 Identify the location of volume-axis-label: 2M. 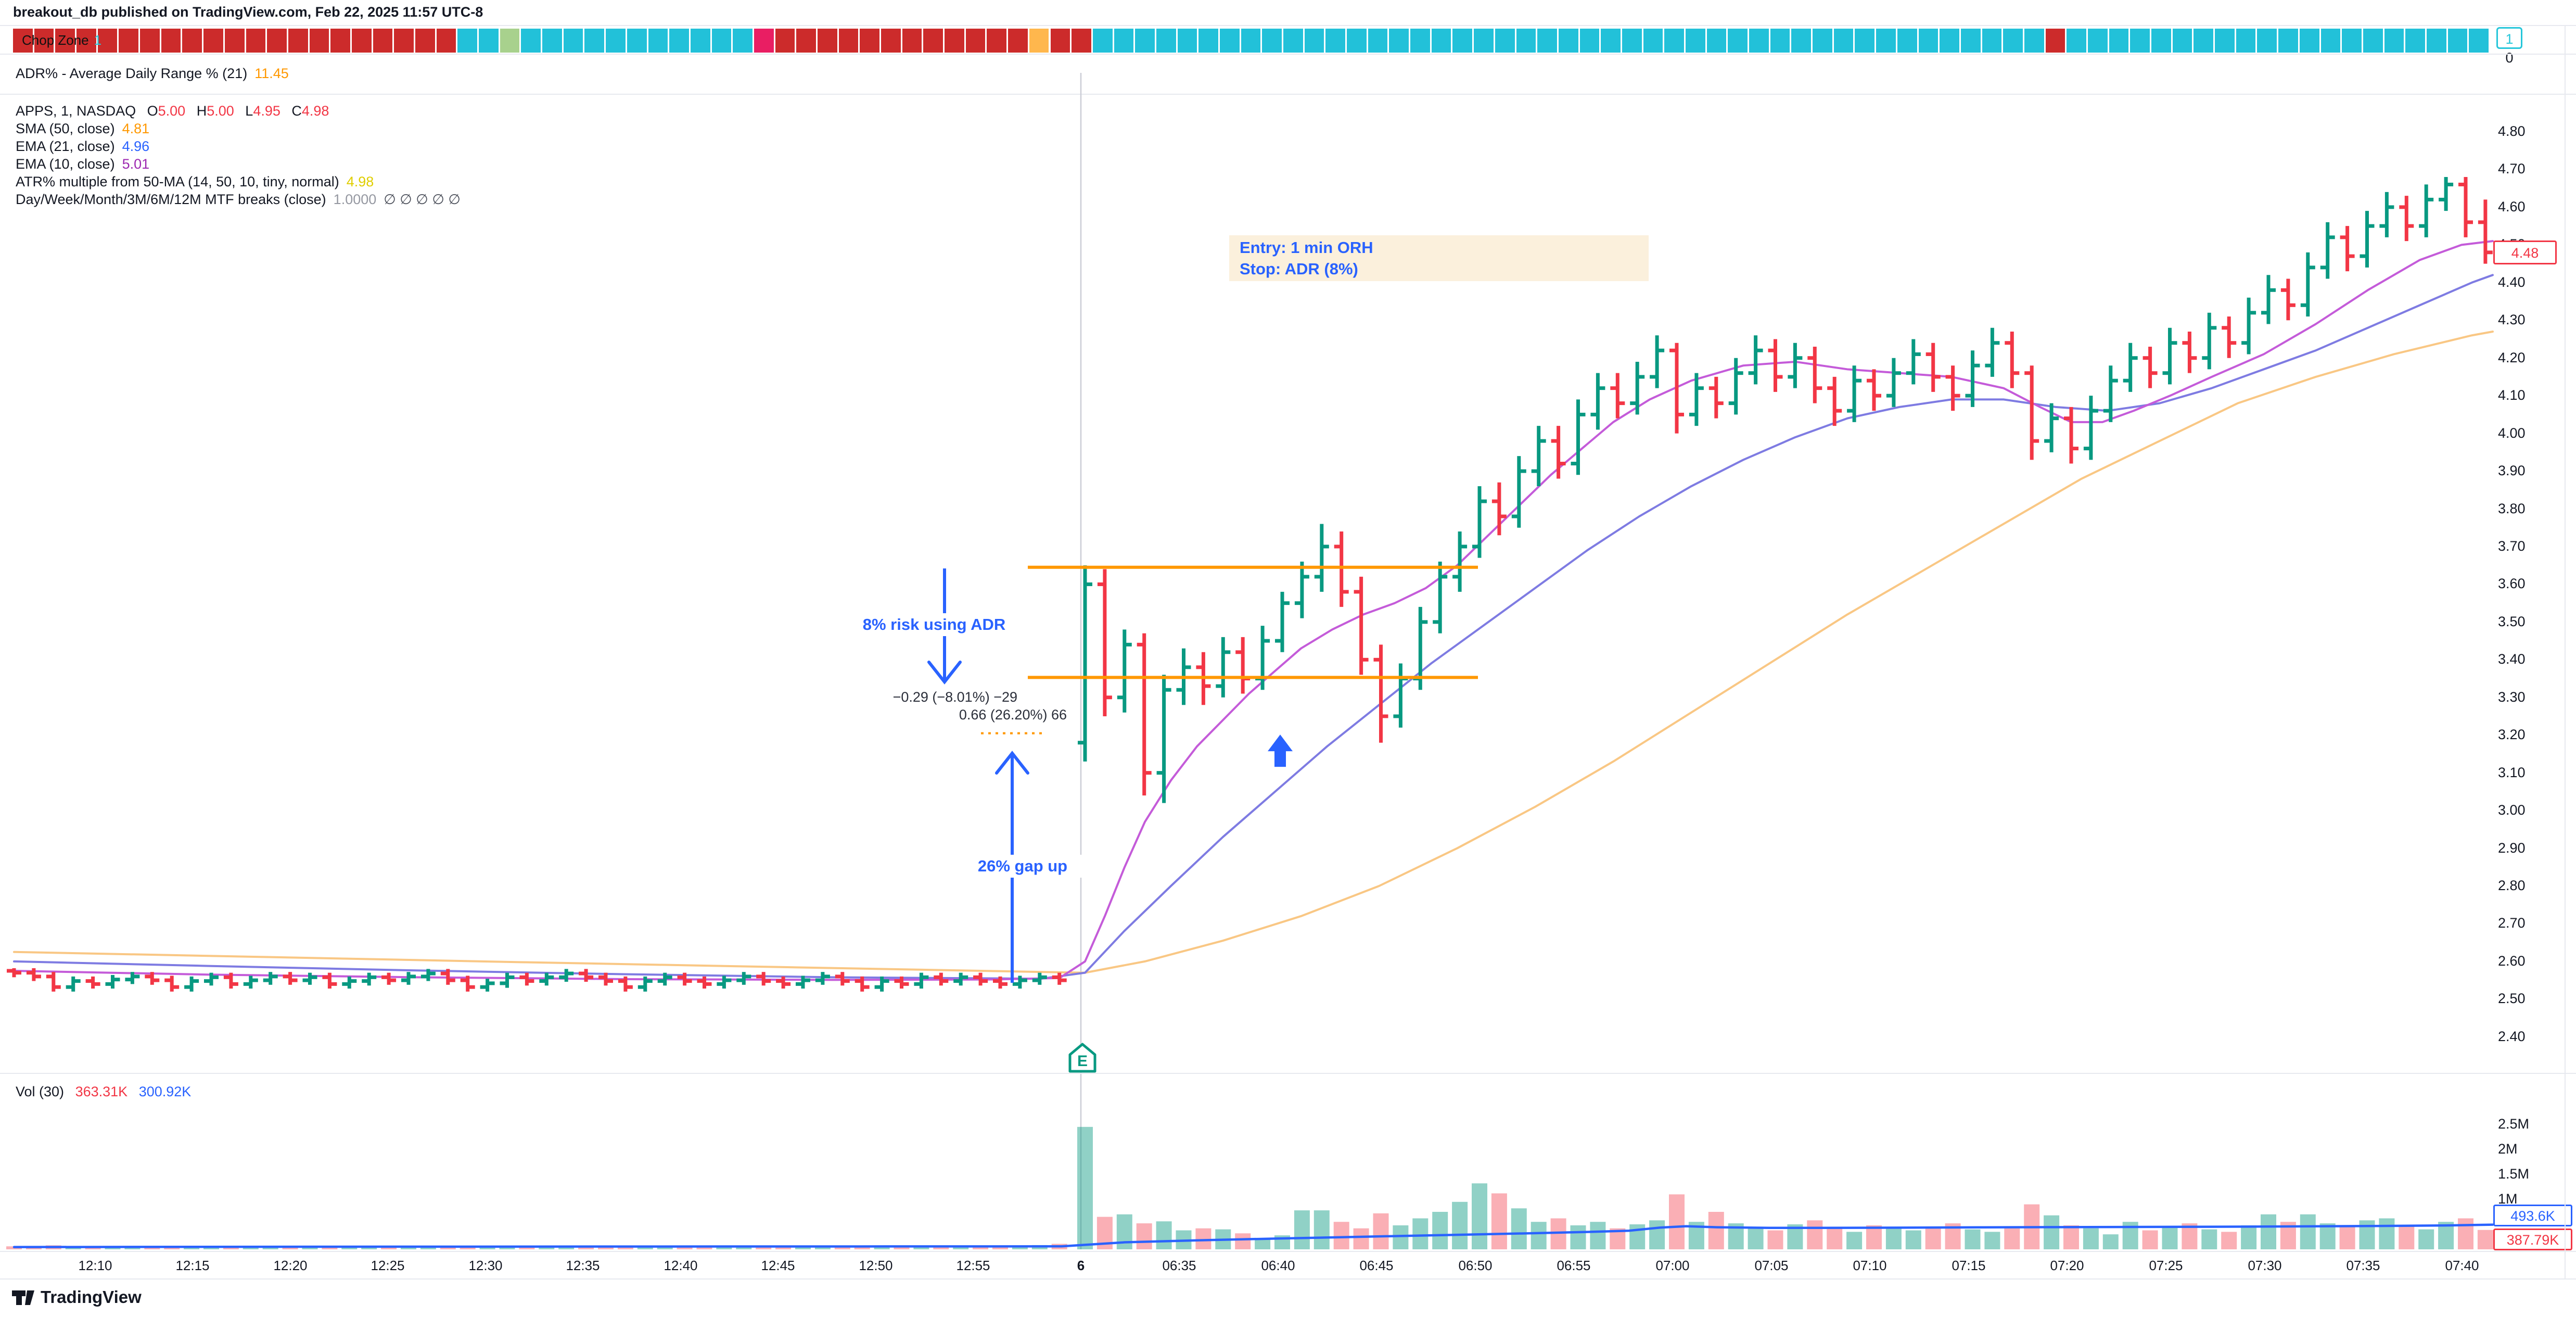
(2508, 1149).